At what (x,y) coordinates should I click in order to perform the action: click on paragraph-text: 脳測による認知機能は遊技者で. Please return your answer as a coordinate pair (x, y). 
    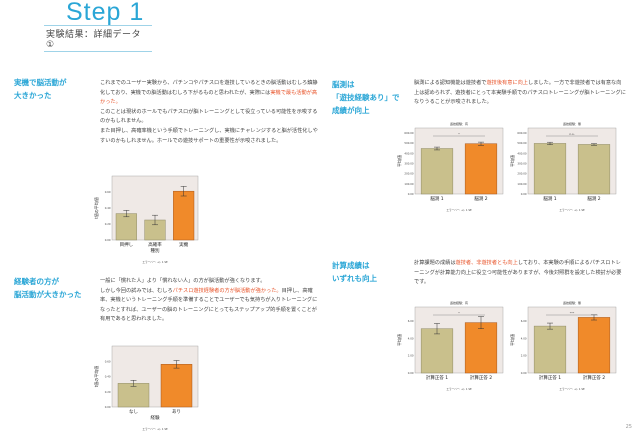
    Looking at the image, I should click on (450, 83).